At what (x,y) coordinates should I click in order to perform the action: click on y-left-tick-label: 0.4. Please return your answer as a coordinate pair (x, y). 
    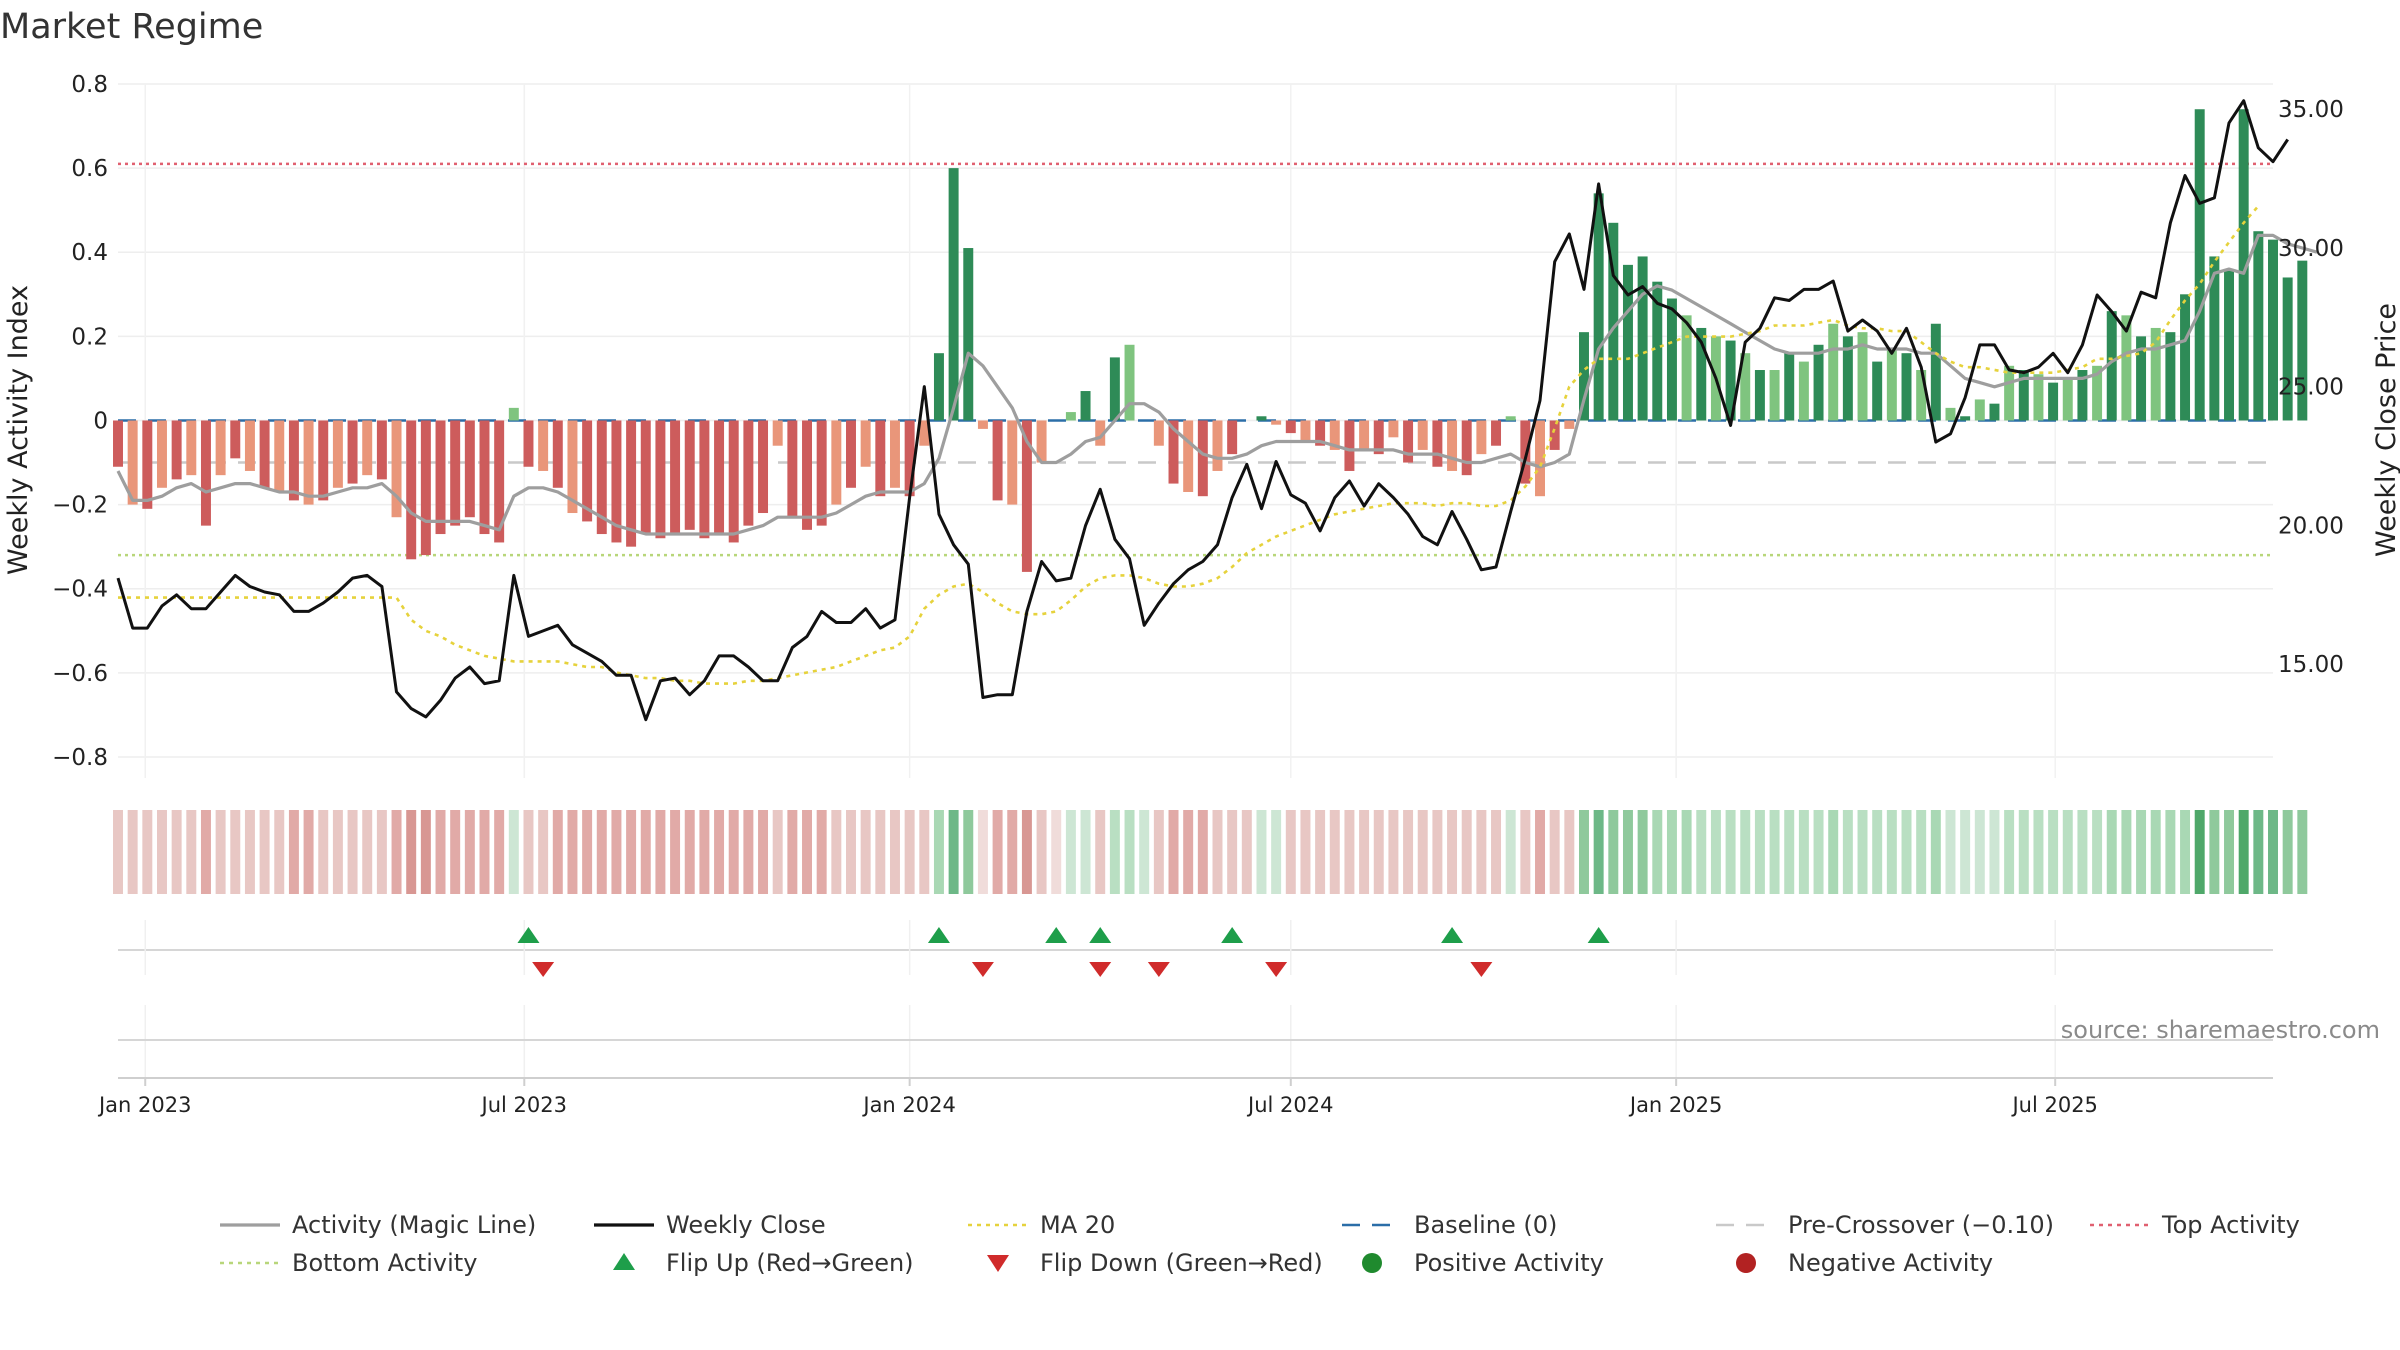
    Looking at the image, I should click on (89, 253).